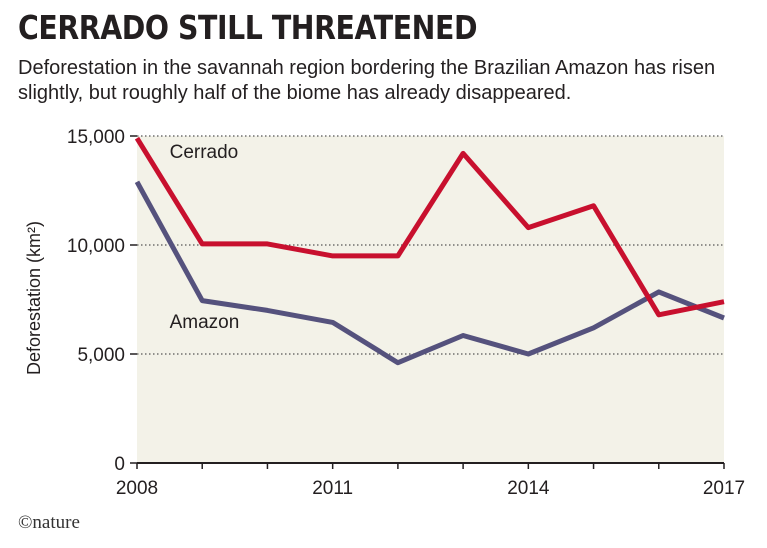 The height and width of the screenshot is (548, 767). Describe the element at coordinates (101, 355) in the screenshot. I see `y-tick-label: 5,000` at that location.